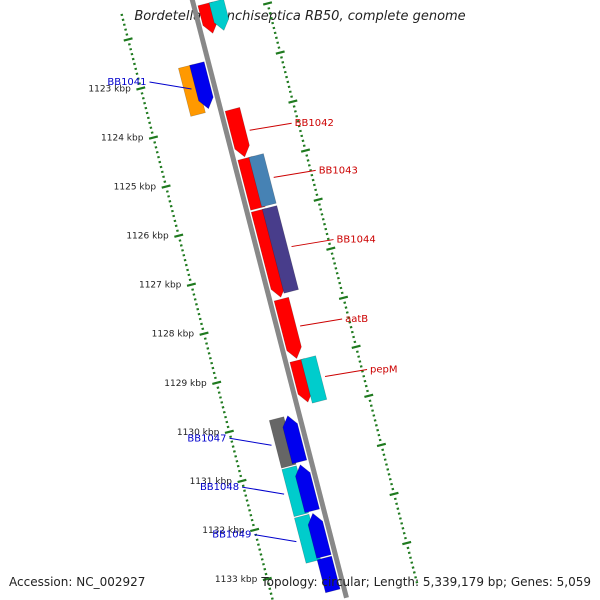 Image resolution: width=600 pixels, height=600 pixels. What do you see at coordinates (338, 170) in the screenshot?
I see `gene-label: BB1043` at bounding box center [338, 170].